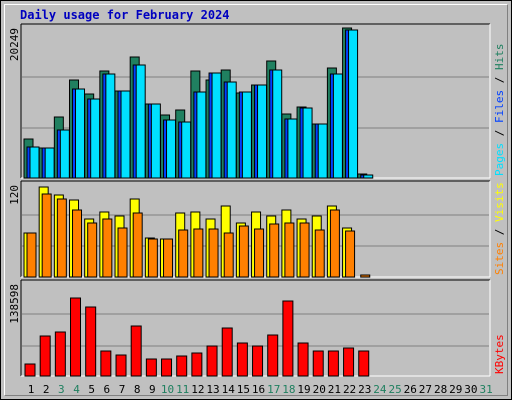 The width and height of the screenshot is (512, 400). What do you see at coordinates (14, 304) in the screenshot?
I see `max-label-kbytes: 138598` at bounding box center [14, 304].